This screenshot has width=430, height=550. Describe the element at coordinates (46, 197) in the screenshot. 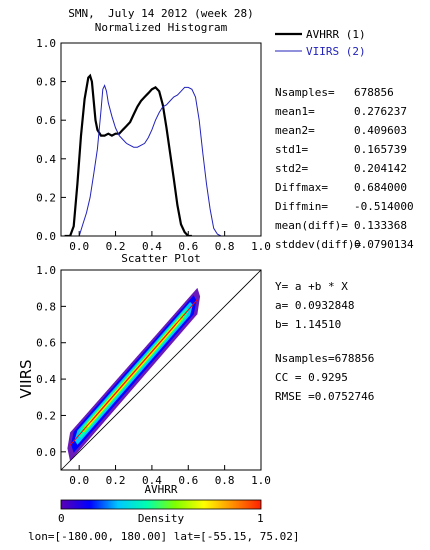

I see `histogram-y-tick-label: 0.2` at that location.